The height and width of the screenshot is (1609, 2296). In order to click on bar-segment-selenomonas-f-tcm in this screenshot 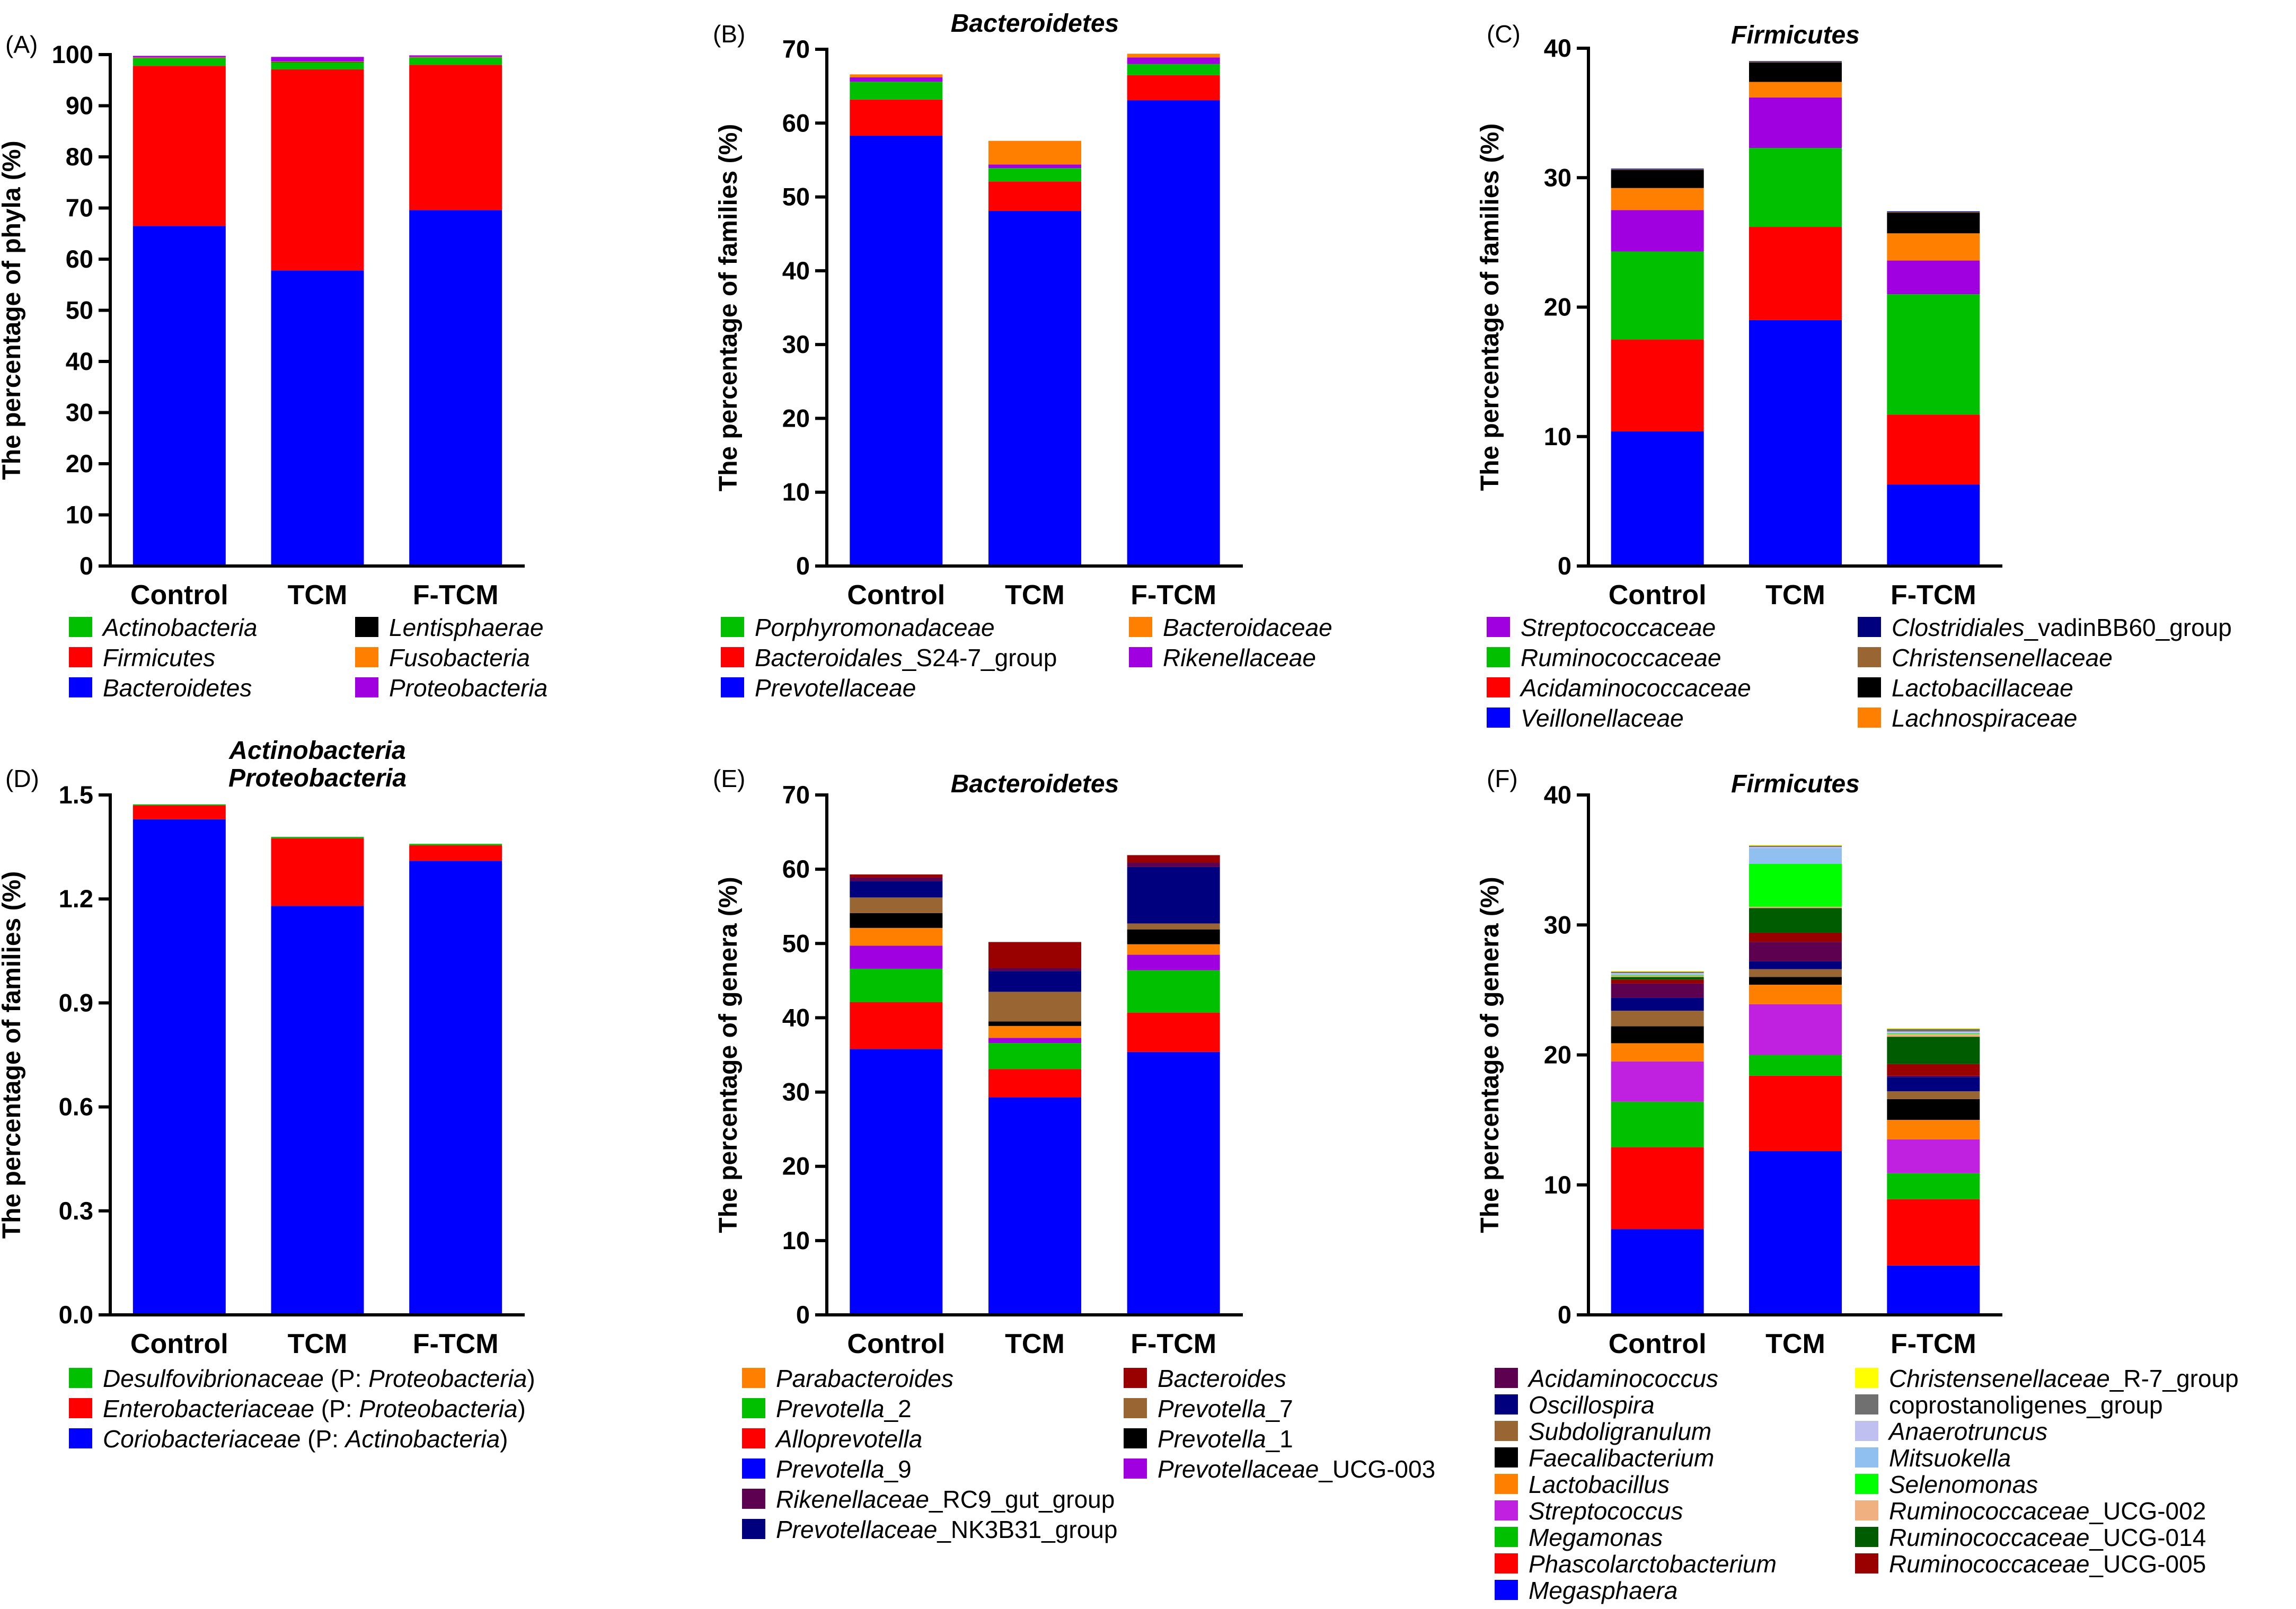, I will do `click(1934, 1034)`.